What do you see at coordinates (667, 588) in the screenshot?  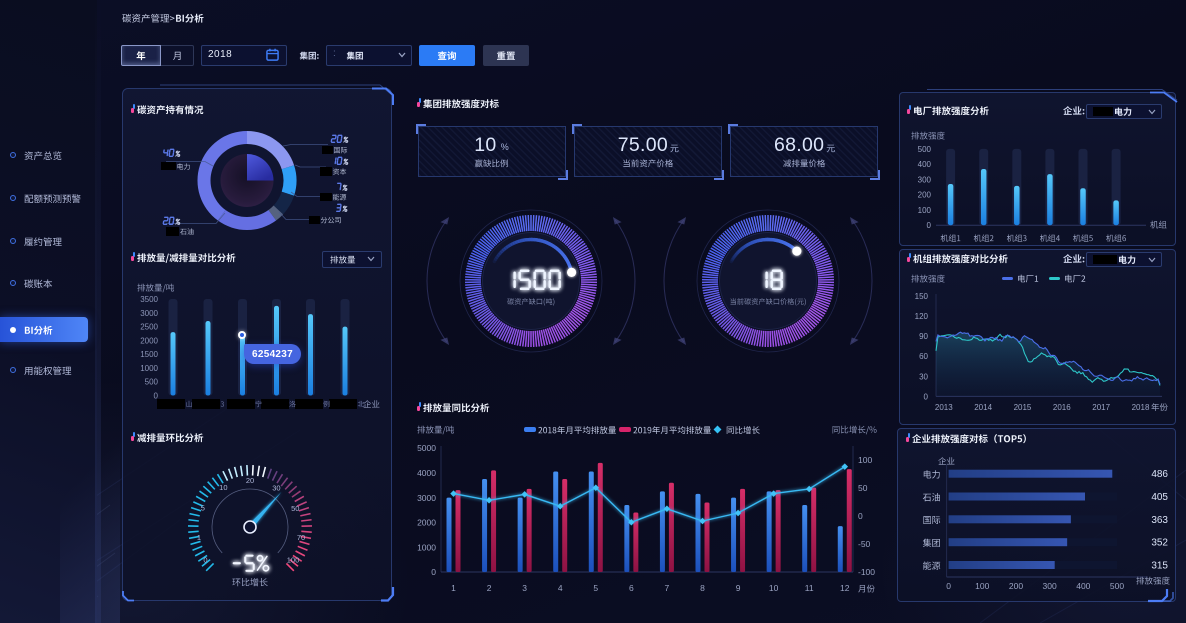 I see `svg-text: 7` at bounding box center [667, 588].